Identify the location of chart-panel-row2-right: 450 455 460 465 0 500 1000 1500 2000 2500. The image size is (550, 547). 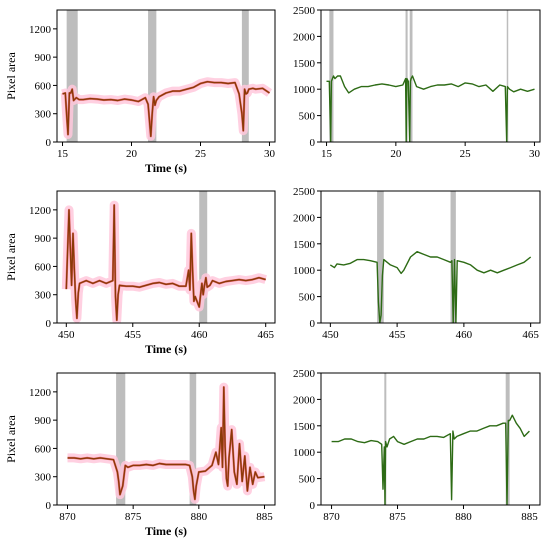
(417, 263).